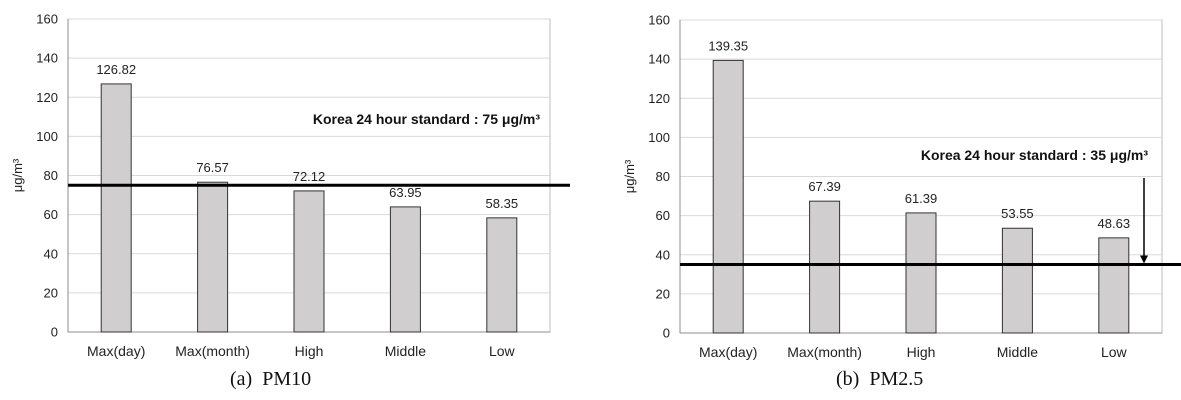 The image size is (1181, 400). Describe the element at coordinates (271, 379) in the screenshot. I see `caption-pm10: (a) PM10` at that location.